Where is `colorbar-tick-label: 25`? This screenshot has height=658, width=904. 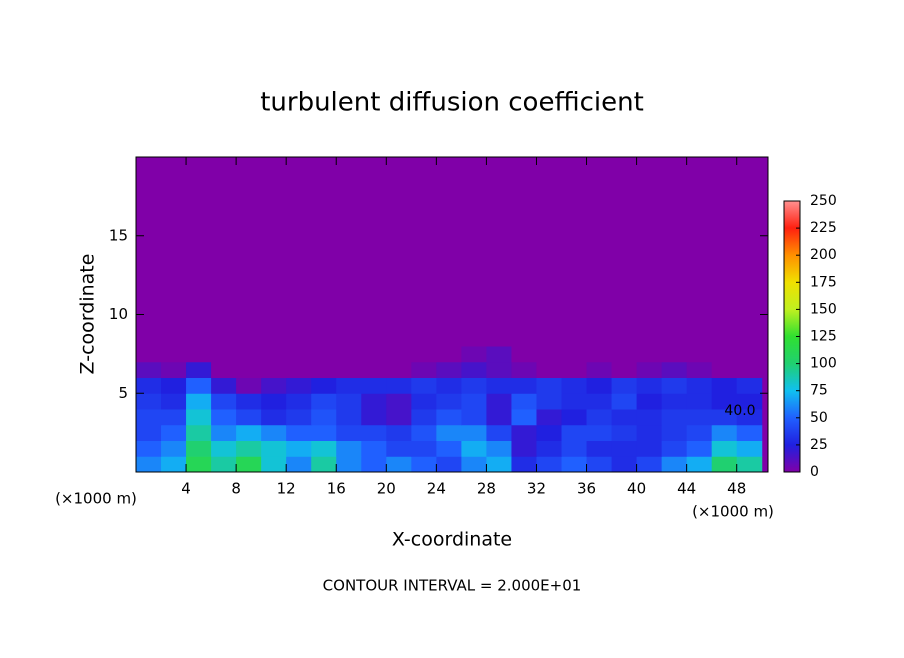 colorbar-tick-label: 25 is located at coordinates (819, 445).